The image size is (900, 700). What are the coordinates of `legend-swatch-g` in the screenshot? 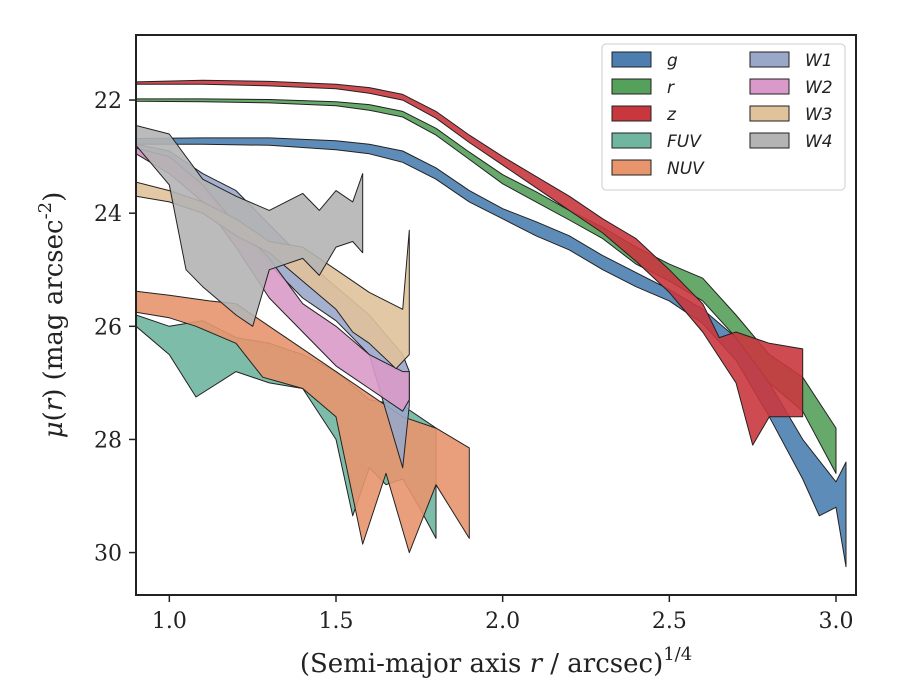 It's located at (631, 59).